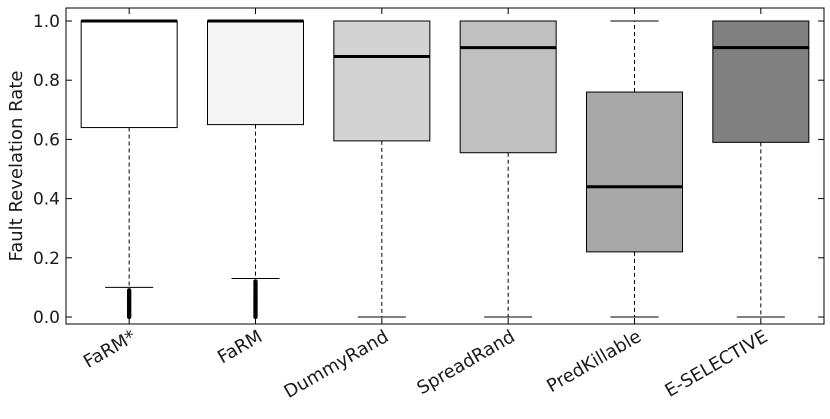 The width and height of the screenshot is (830, 419). I want to click on y-tick-label-3: 0.6, so click(46, 140).